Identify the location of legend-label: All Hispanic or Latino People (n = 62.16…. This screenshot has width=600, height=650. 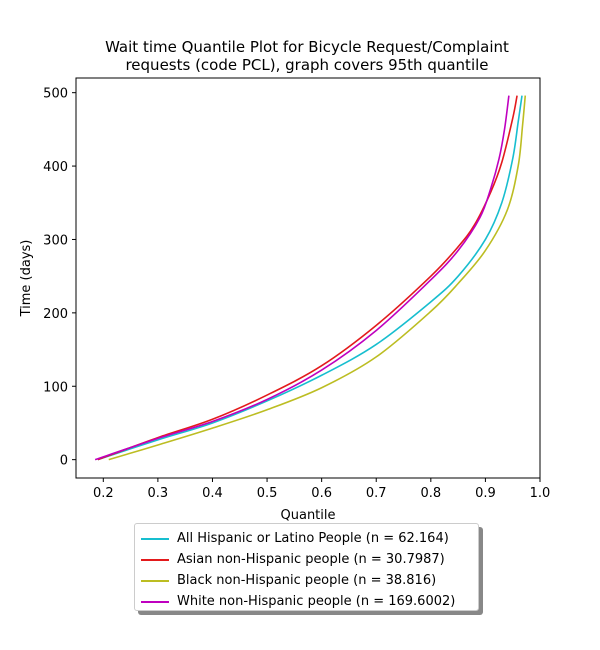
(313, 538).